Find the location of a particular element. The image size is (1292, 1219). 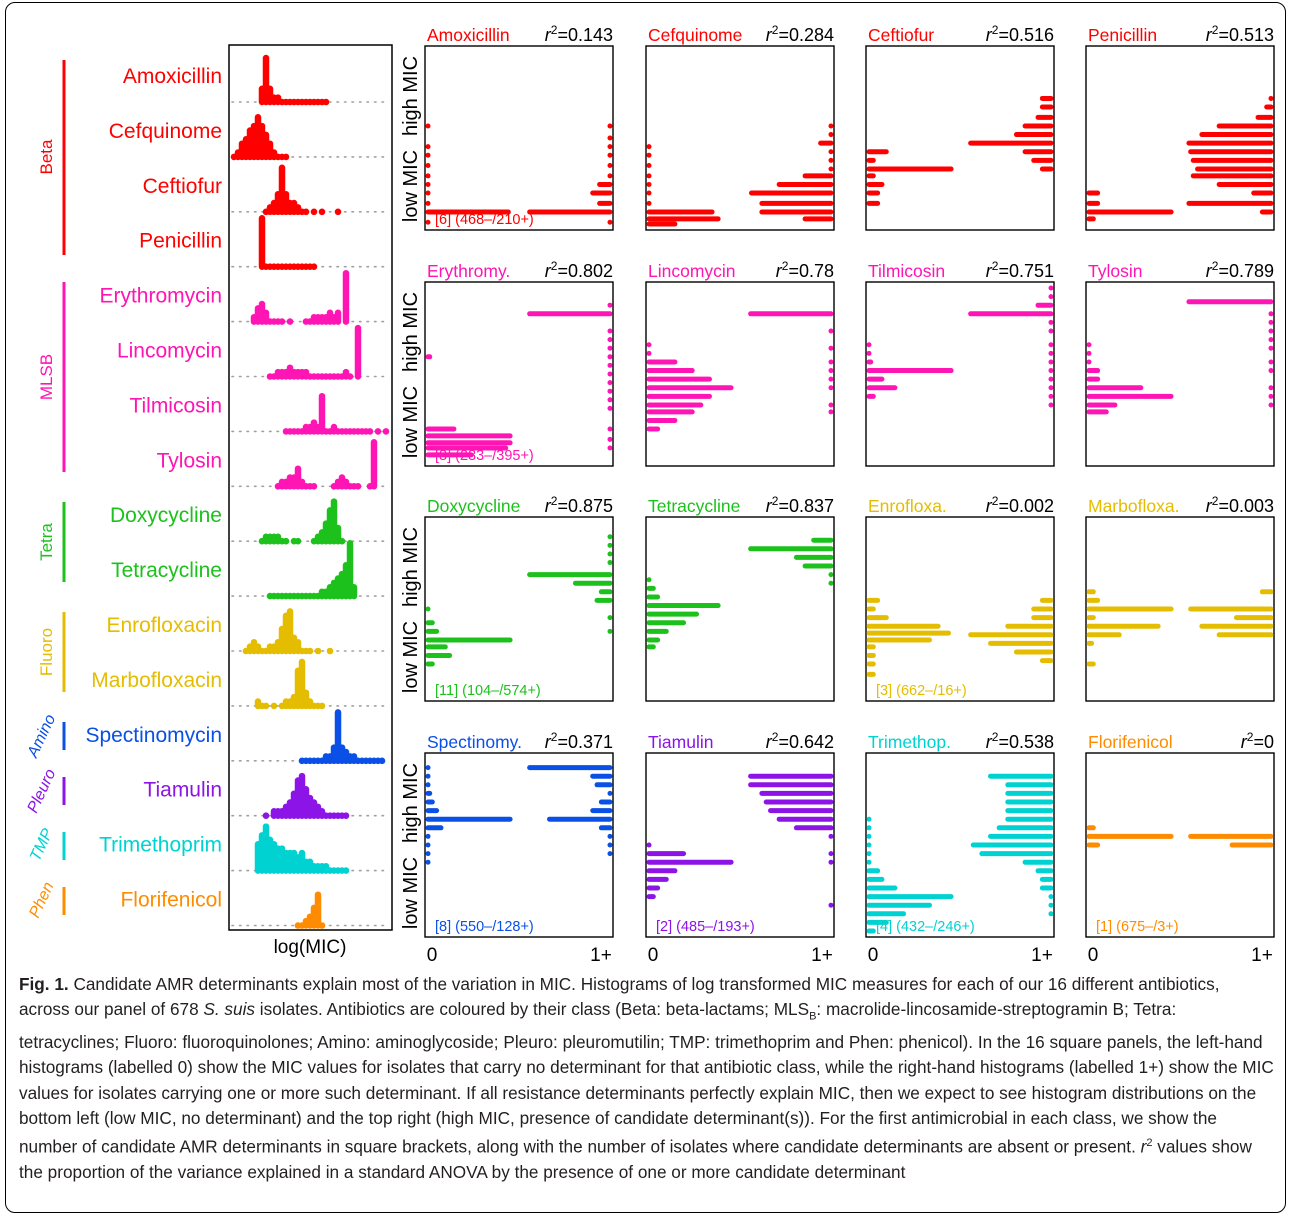

panel-r2: r2=0.143 is located at coordinates (579, 34).